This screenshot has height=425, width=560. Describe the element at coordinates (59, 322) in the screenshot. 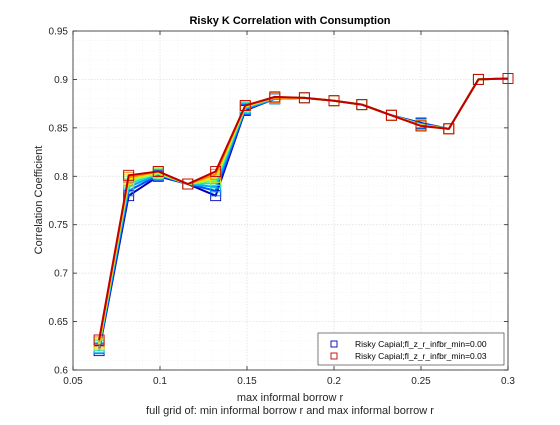

I see `y-tick-label: 0.65` at that location.